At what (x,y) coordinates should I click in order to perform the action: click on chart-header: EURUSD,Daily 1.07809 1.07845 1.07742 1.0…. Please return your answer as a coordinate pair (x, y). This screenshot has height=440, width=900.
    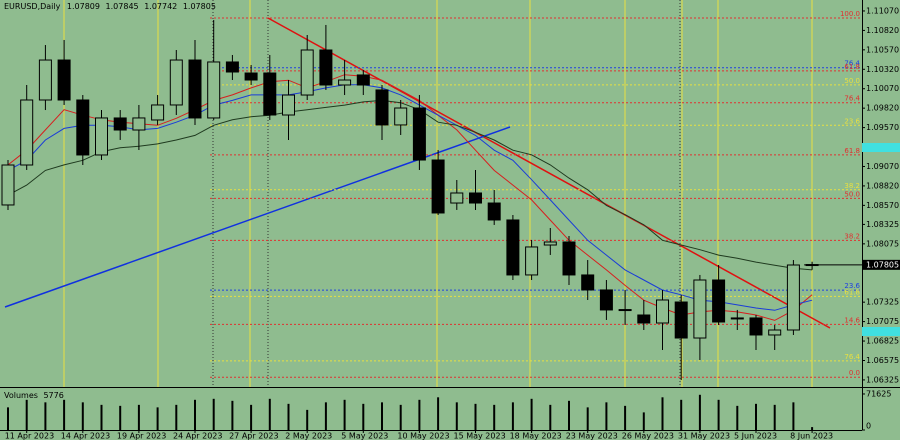
    Looking at the image, I should click on (110, 6).